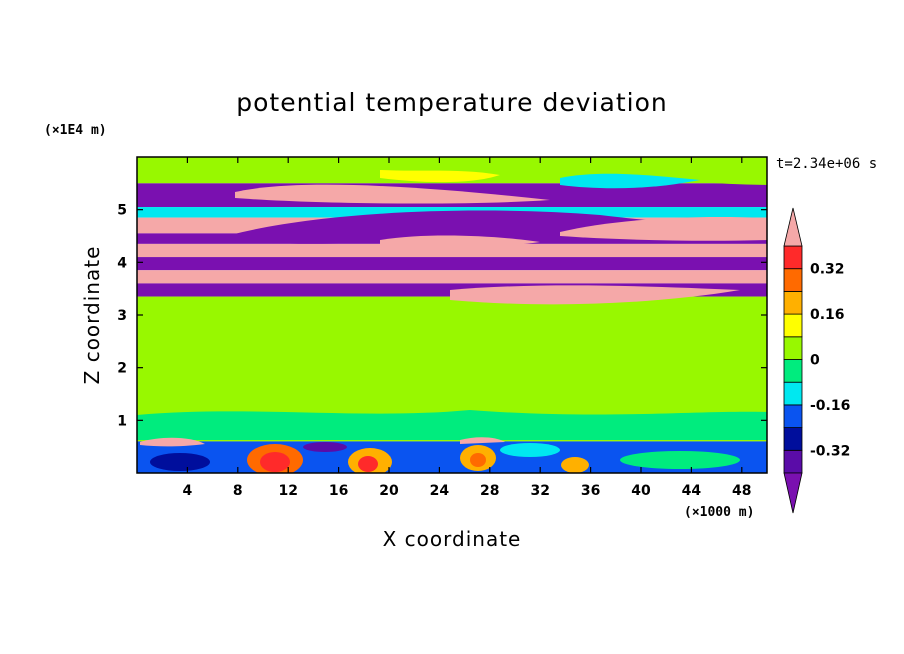 The height and width of the screenshot is (654, 904). Describe the element at coordinates (440, 491) in the screenshot. I see `x-tick-label: 24` at that location.